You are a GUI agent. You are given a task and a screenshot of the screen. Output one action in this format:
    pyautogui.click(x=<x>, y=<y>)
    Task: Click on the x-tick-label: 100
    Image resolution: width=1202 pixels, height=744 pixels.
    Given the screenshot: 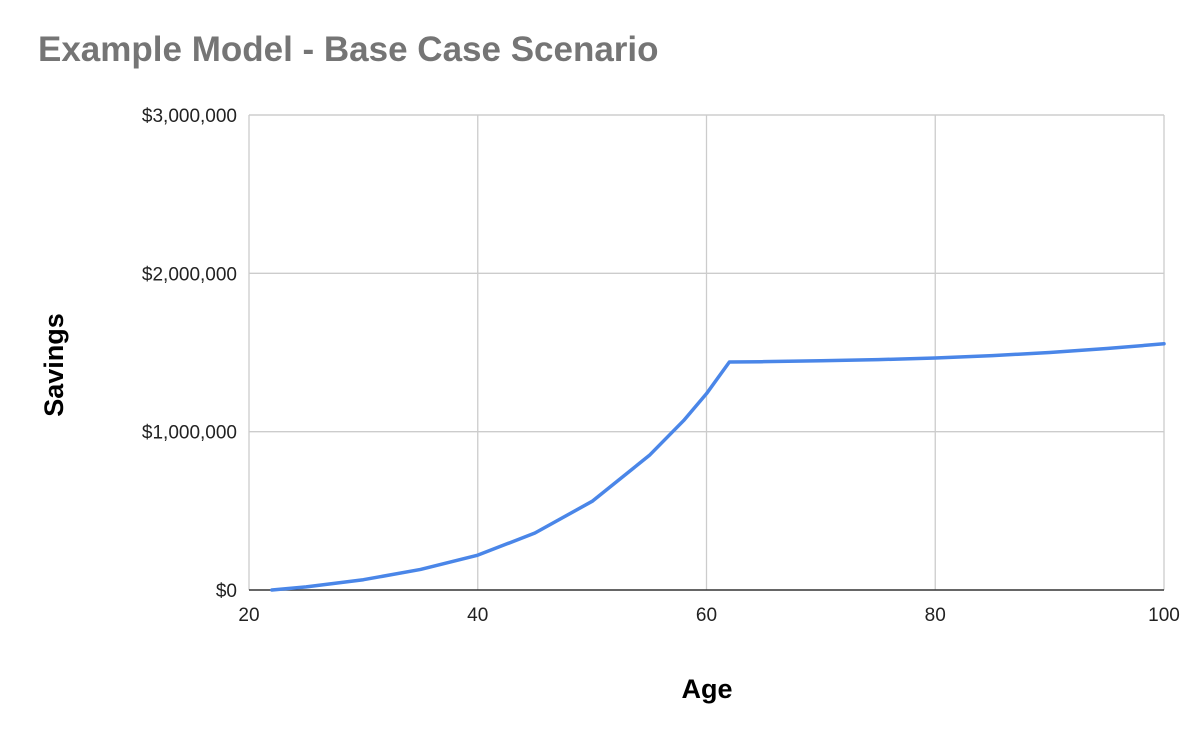 What is the action you would take?
    pyautogui.click(x=1164, y=615)
    